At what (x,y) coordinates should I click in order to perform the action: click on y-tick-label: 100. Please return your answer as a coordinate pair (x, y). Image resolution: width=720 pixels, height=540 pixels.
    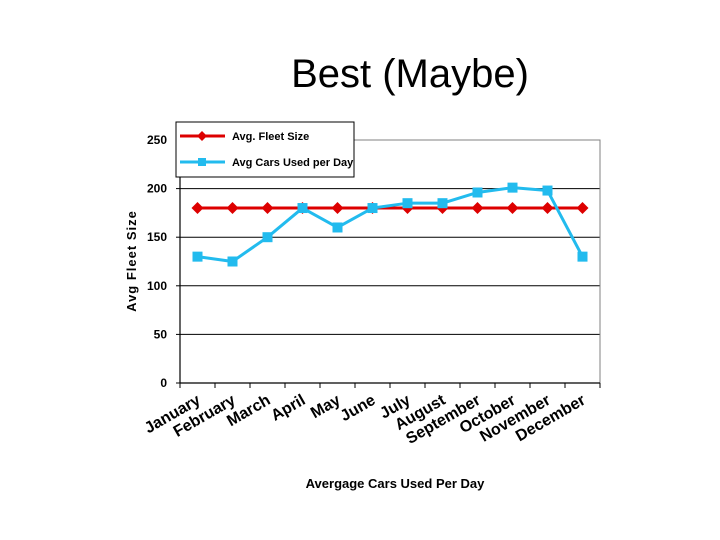
    Looking at the image, I should click on (157, 286).